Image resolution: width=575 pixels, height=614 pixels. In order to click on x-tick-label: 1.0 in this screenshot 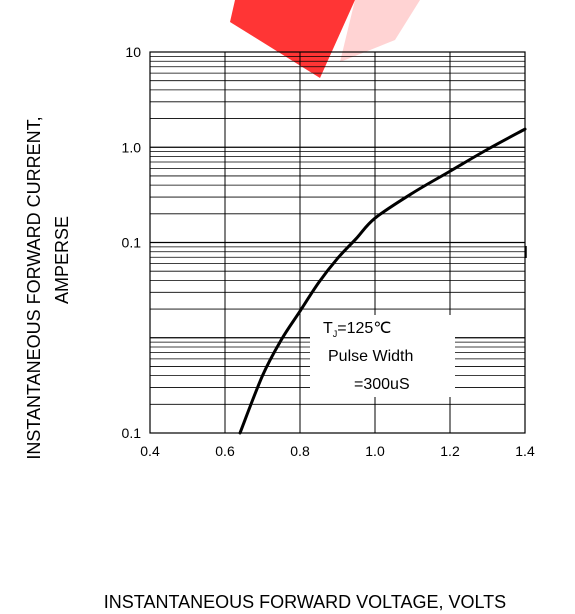, I will do `click(375, 451)`.